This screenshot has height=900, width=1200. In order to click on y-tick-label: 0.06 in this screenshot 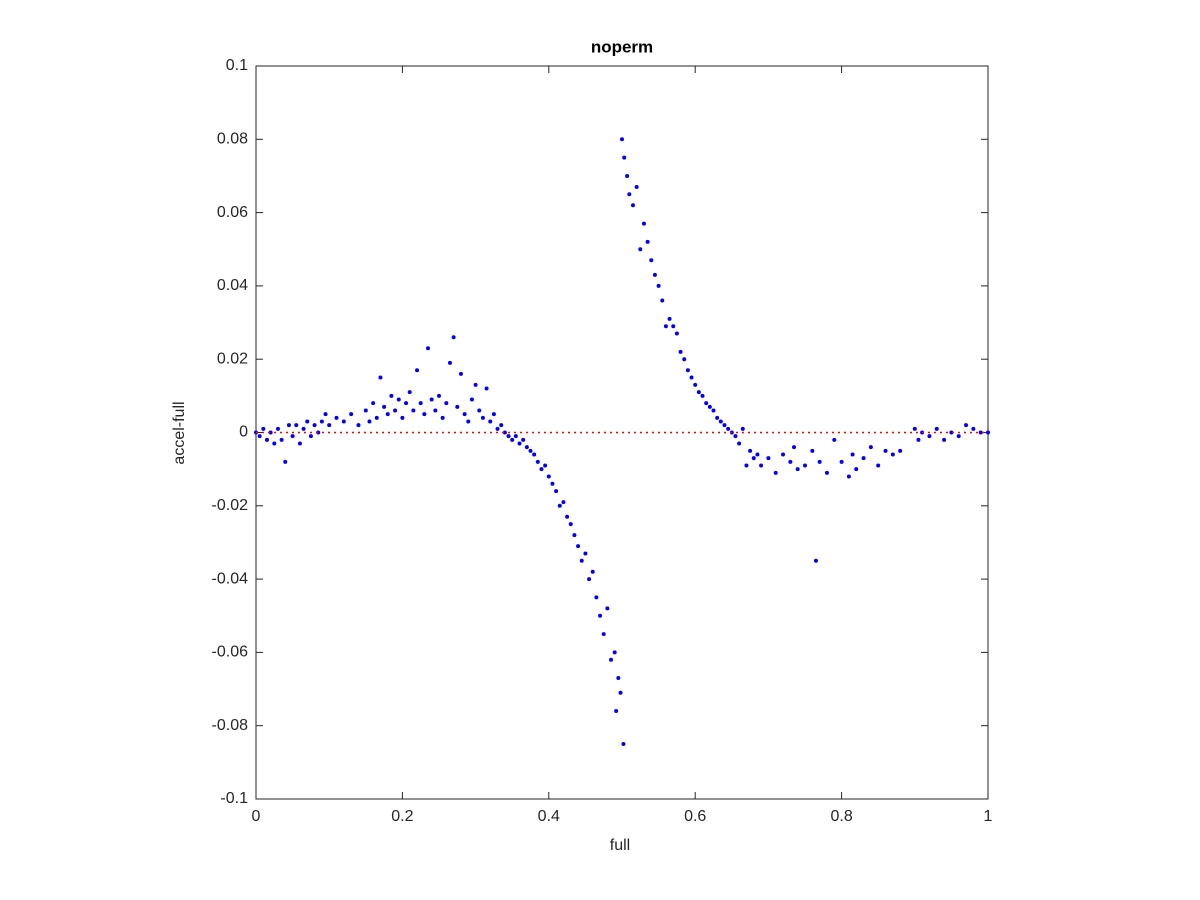, I will do `click(232, 212)`.